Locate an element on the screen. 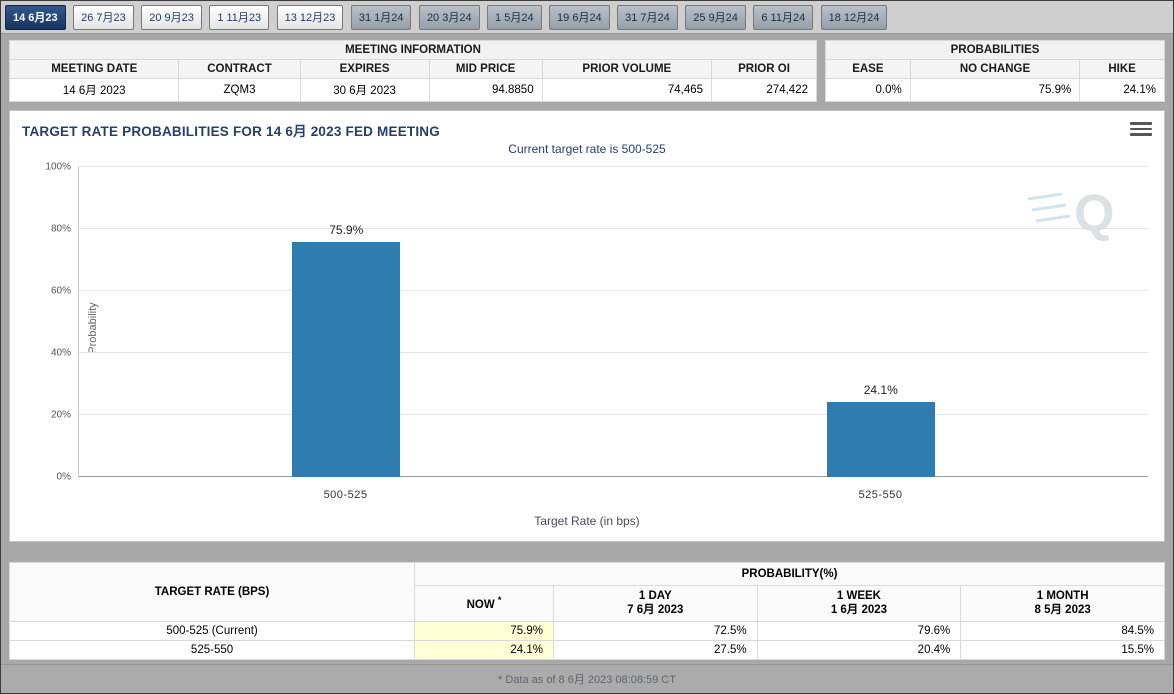 The height and width of the screenshot is (694, 1174). tab-meeting-11: 25 9月24 is located at coordinates (715, 17).